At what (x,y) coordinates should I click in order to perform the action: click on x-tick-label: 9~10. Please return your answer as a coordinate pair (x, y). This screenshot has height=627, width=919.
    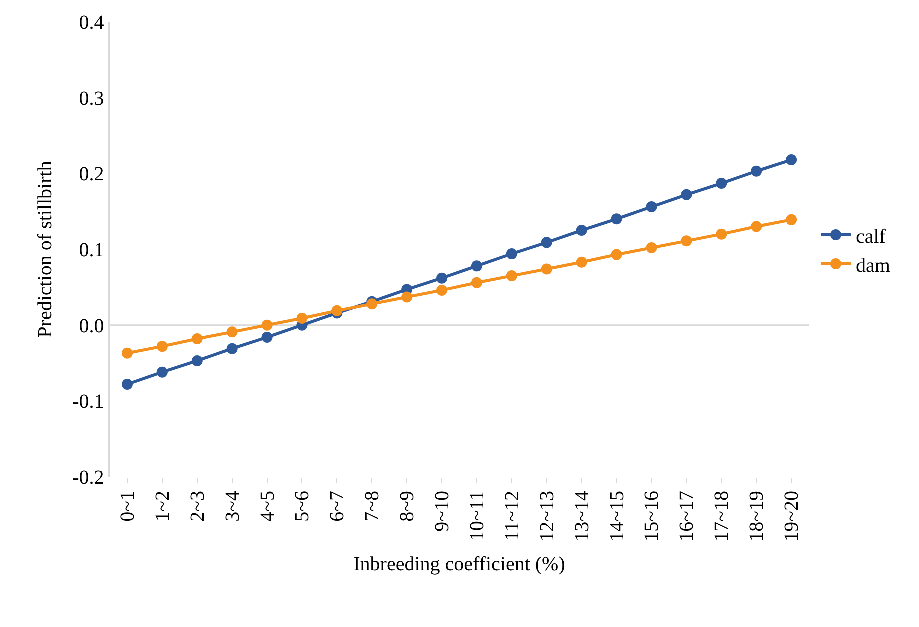
    Looking at the image, I should click on (443, 511).